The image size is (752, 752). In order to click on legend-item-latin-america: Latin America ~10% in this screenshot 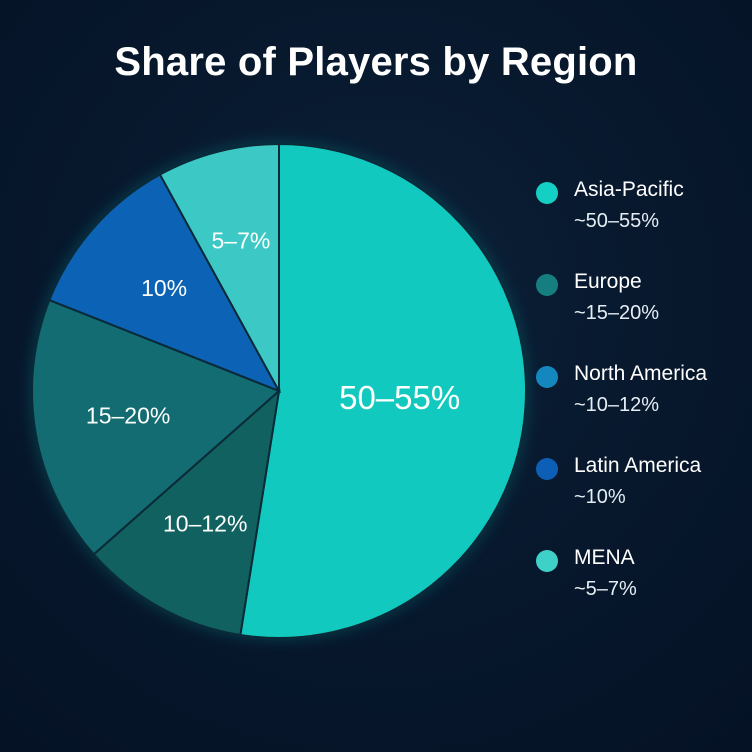, I will do `click(641, 500)`.